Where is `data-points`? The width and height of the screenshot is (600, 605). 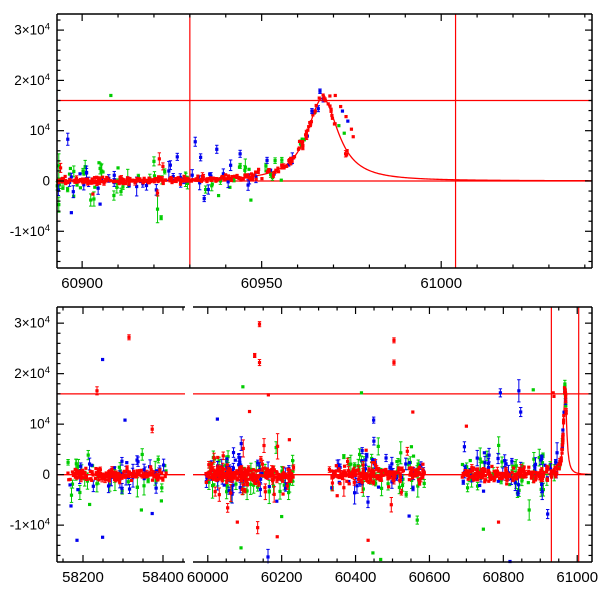
data-points is located at coordinates (205, 156).